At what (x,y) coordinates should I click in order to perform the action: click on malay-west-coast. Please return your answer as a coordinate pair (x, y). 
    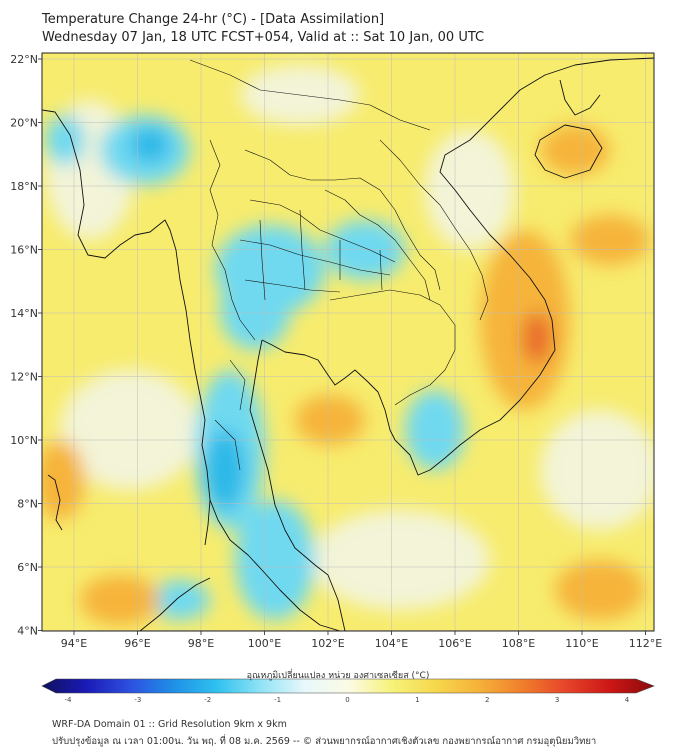
    Looking at the image, I should click on (275, 565).